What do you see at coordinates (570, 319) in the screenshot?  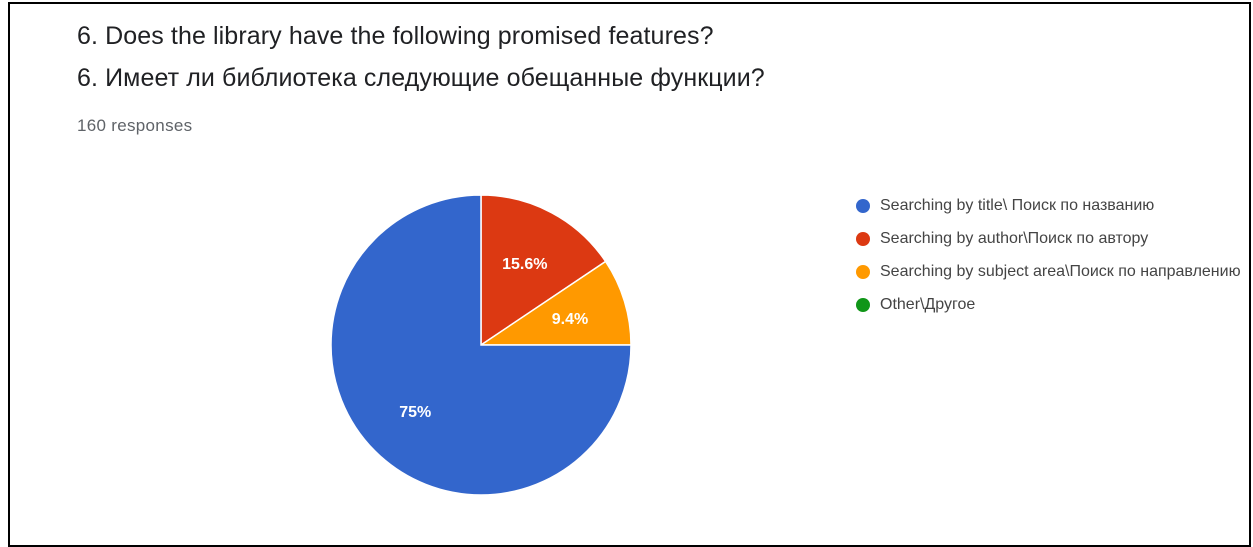 I see `slice-label: 9.4%` at bounding box center [570, 319].